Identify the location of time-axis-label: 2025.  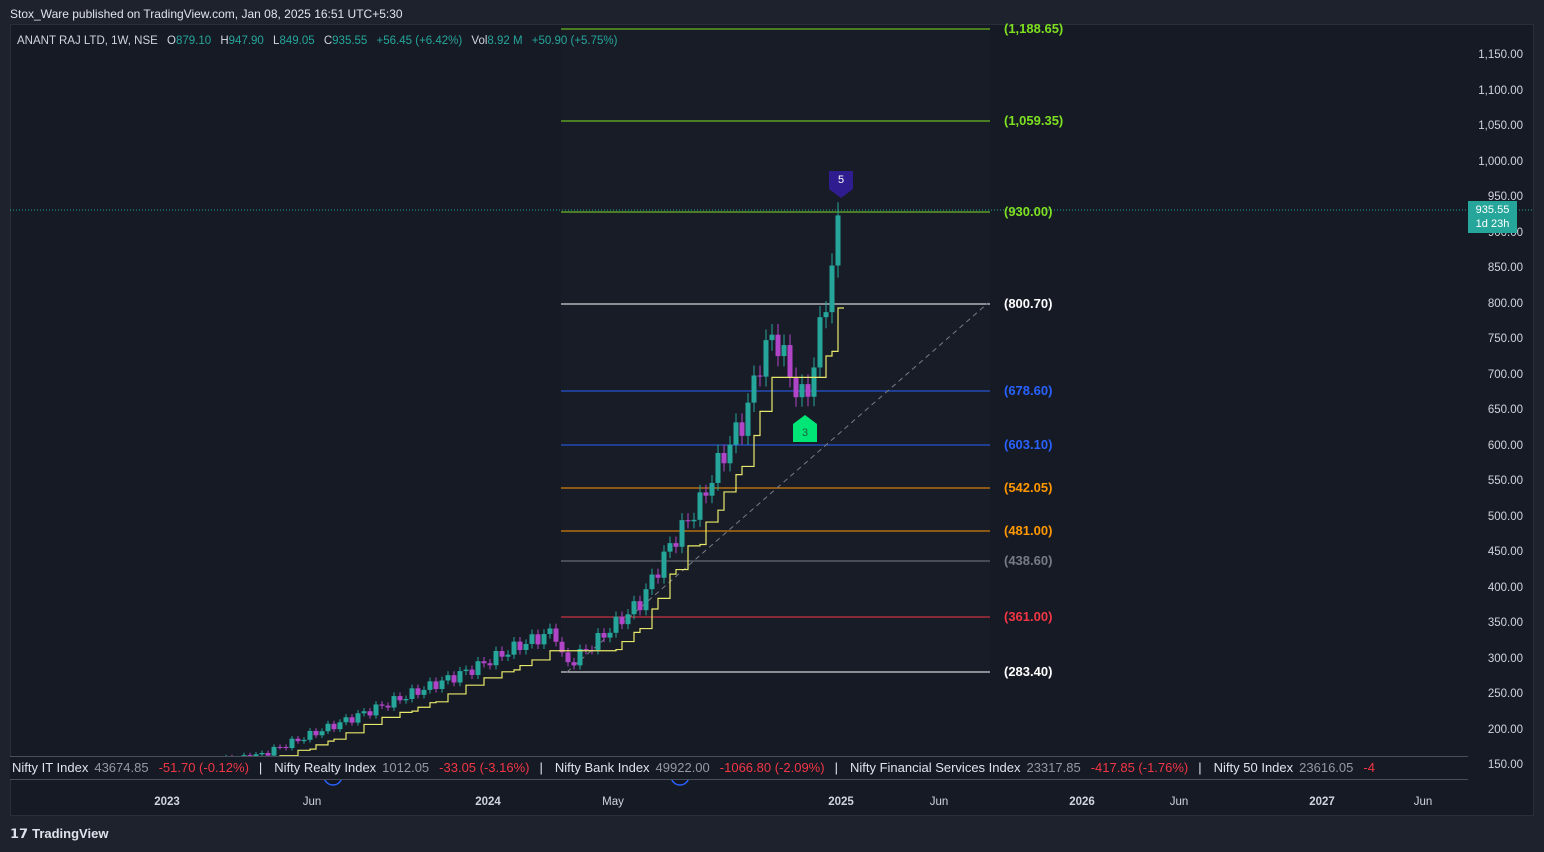
(841, 802).